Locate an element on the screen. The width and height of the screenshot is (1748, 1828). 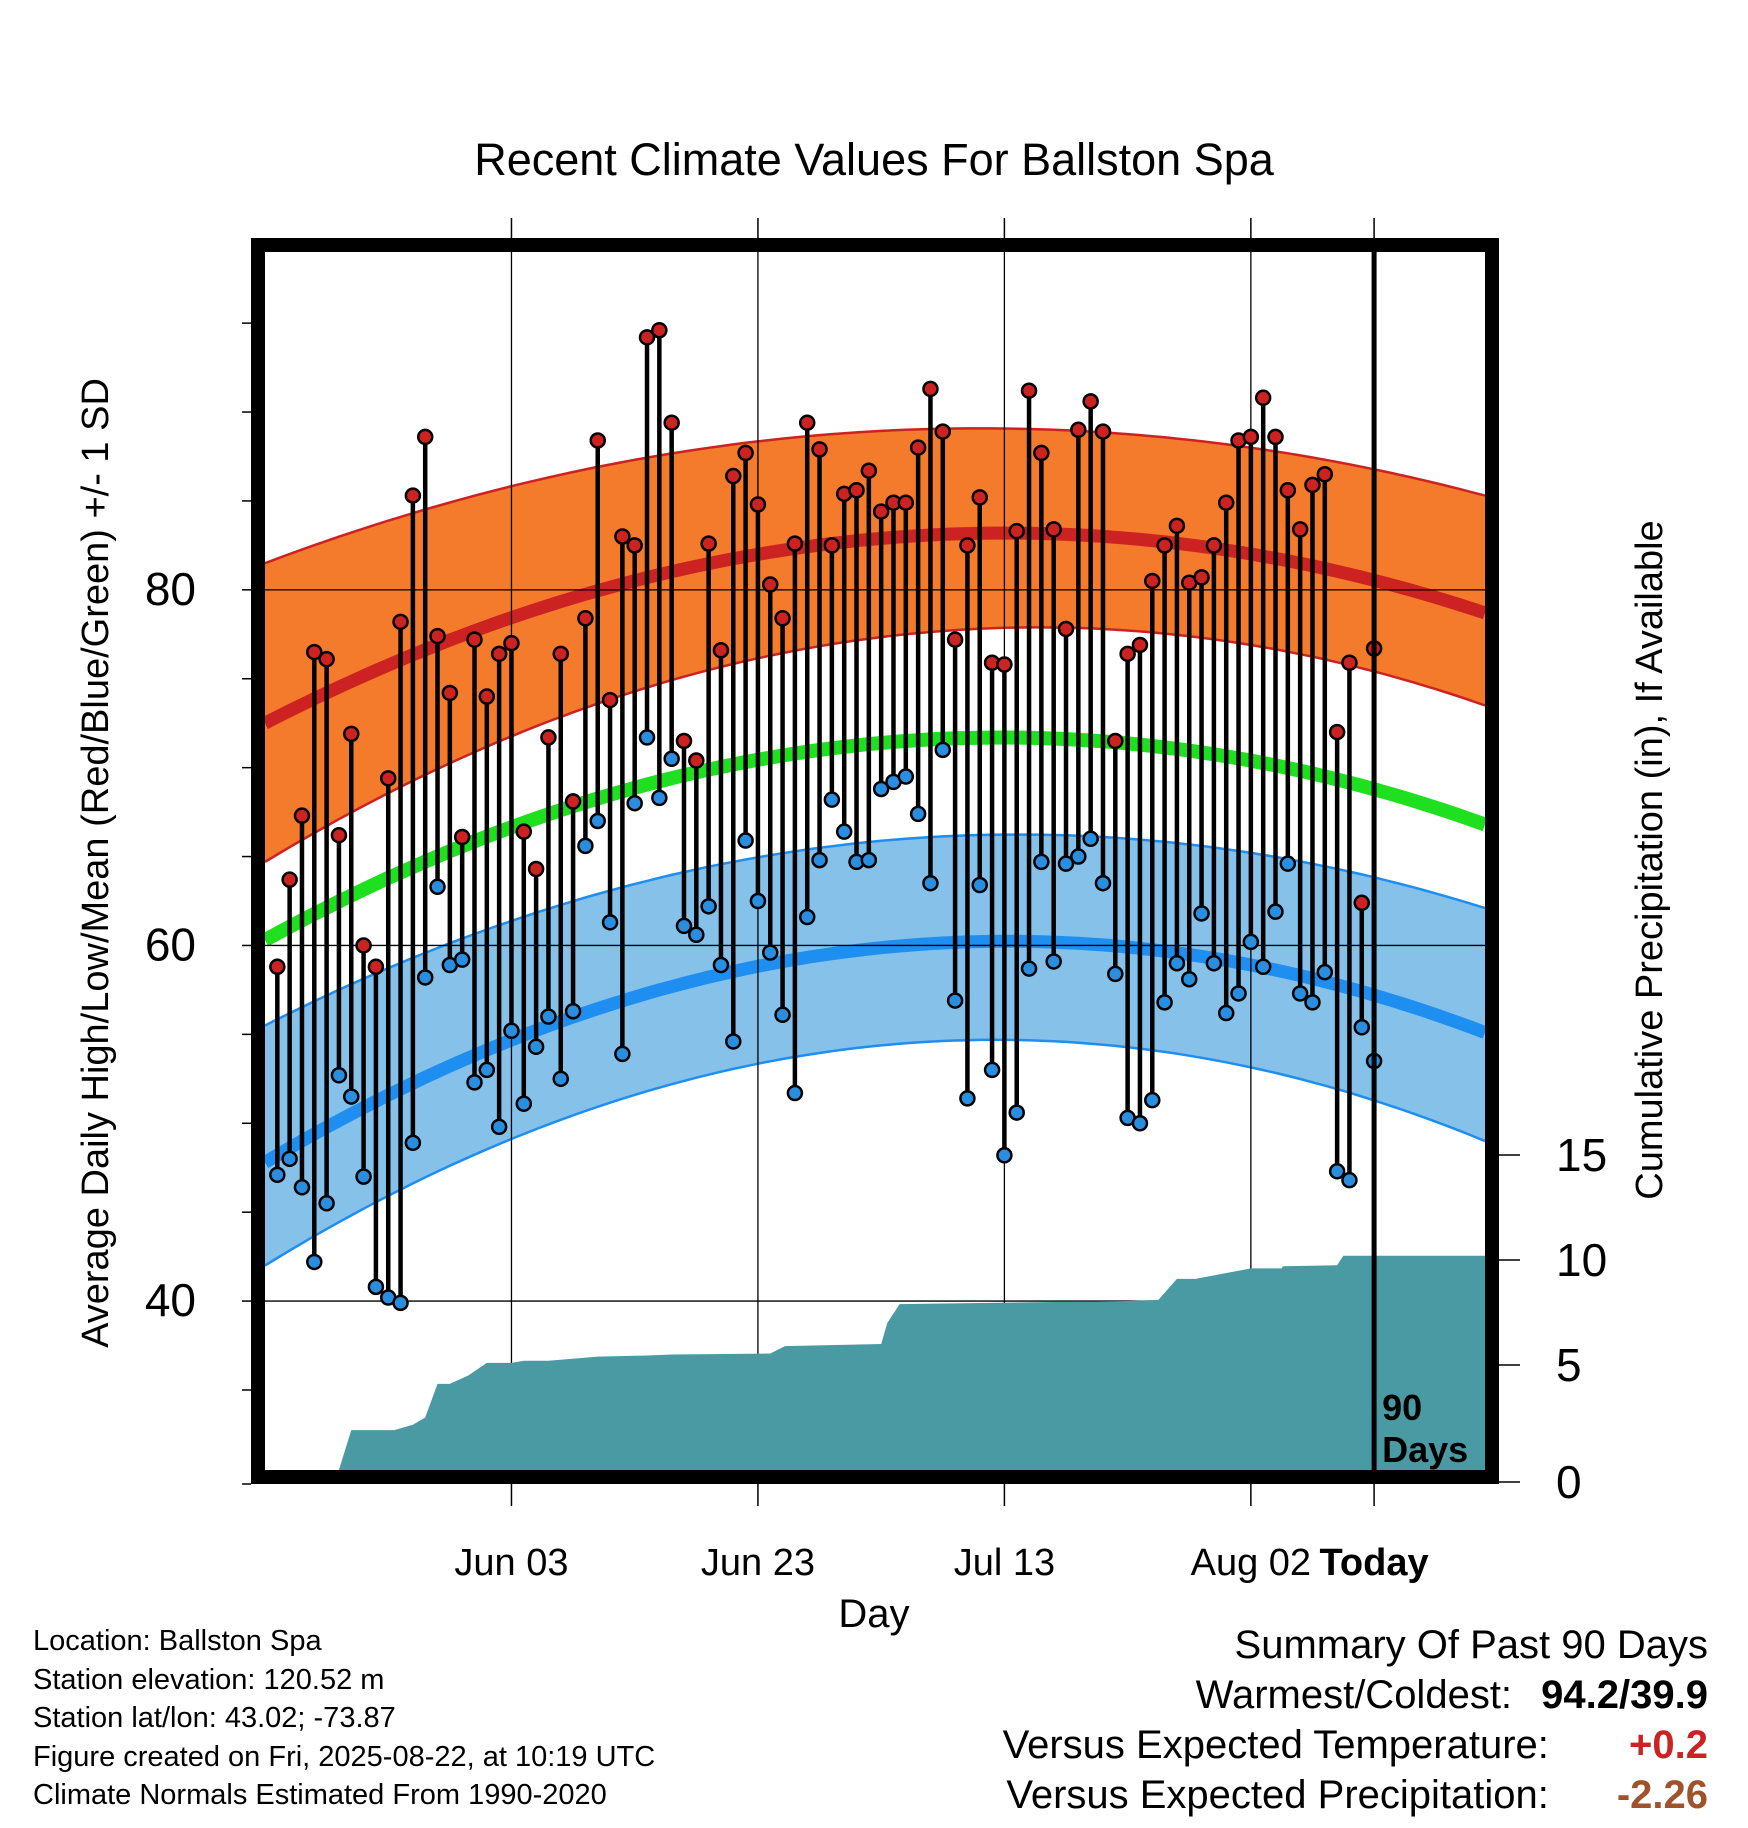
warm-cold-value: 94.2/39.9 is located at coordinates (1624, 1695).